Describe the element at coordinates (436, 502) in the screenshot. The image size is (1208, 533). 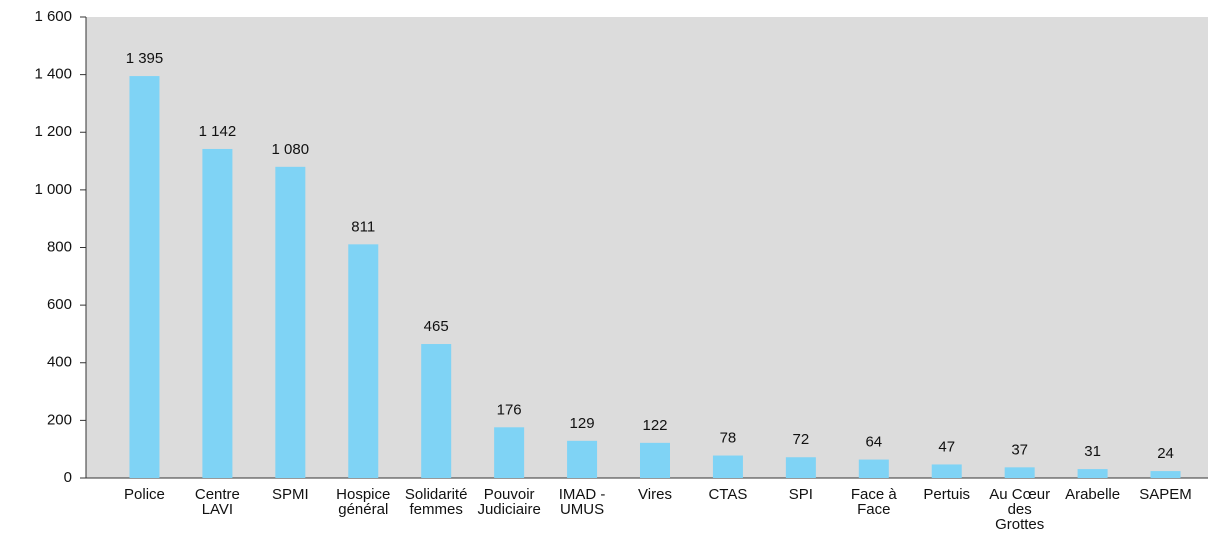
I see `x-tick-label: Solidarité femmes` at that location.